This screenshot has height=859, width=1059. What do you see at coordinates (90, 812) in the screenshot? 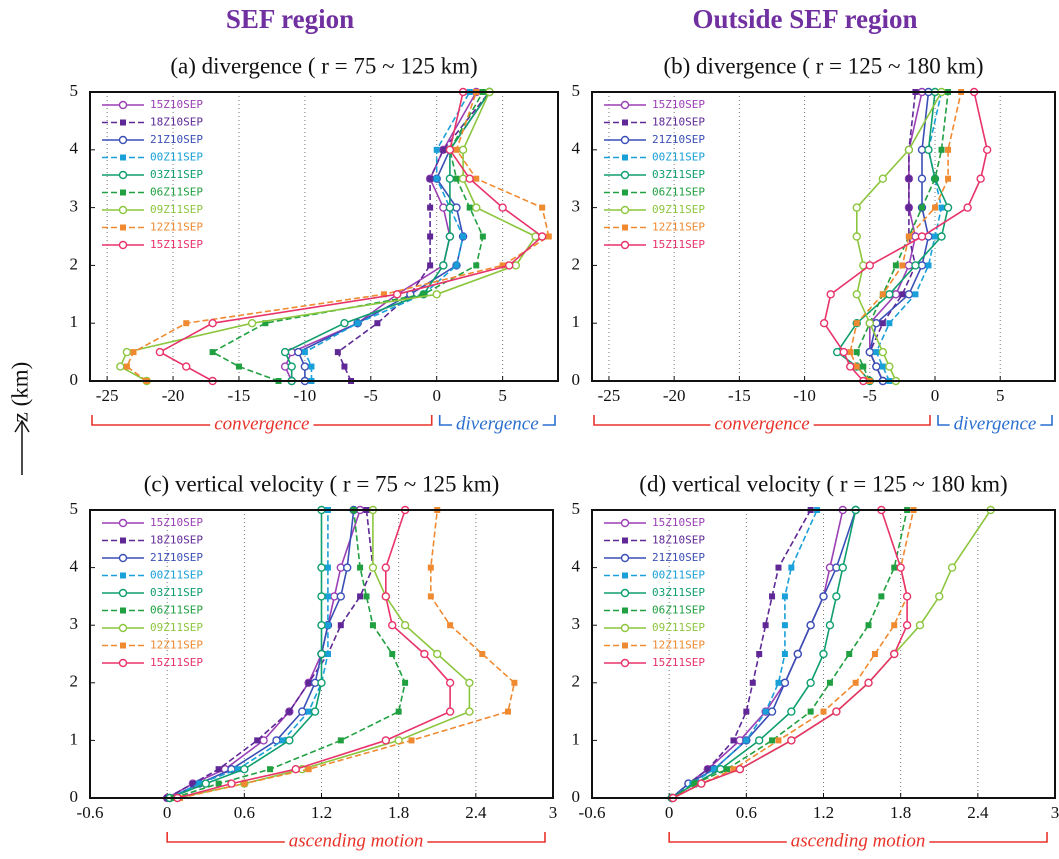
I see `x-tick-label: -0.6` at bounding box center [90, 812].